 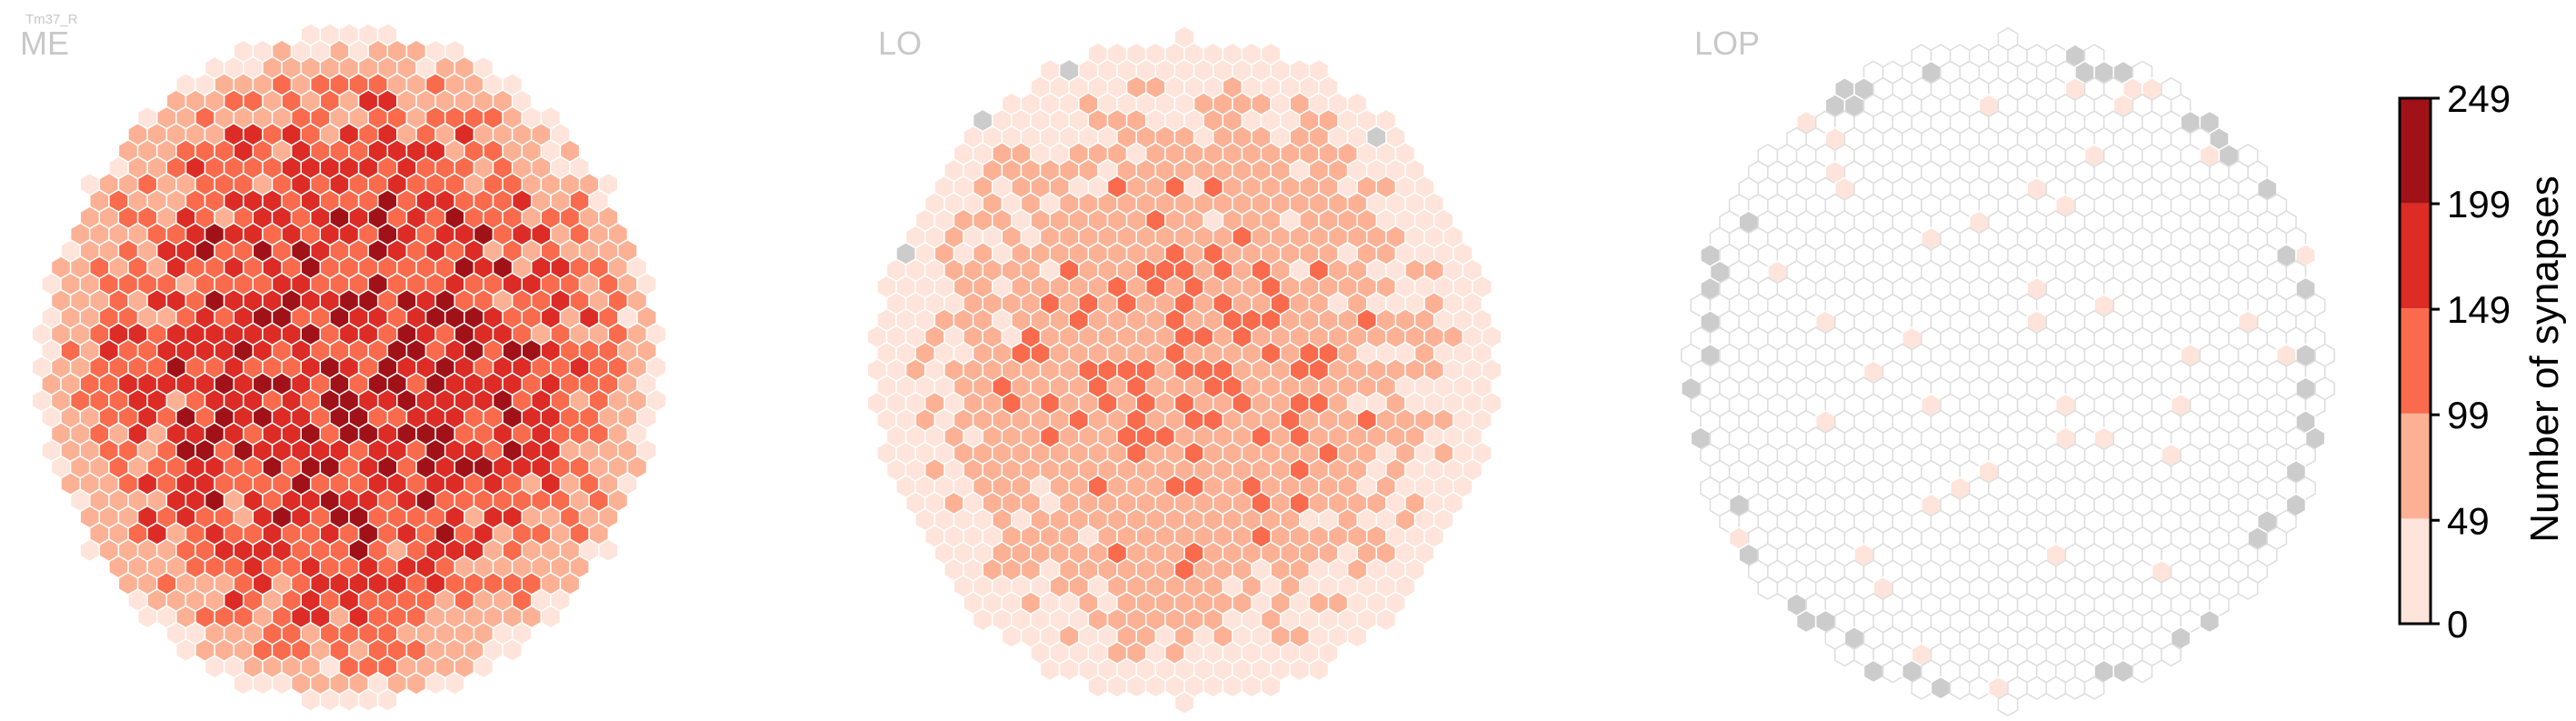 I want to click on colorbar-frame, so click(x=2415, y=361).